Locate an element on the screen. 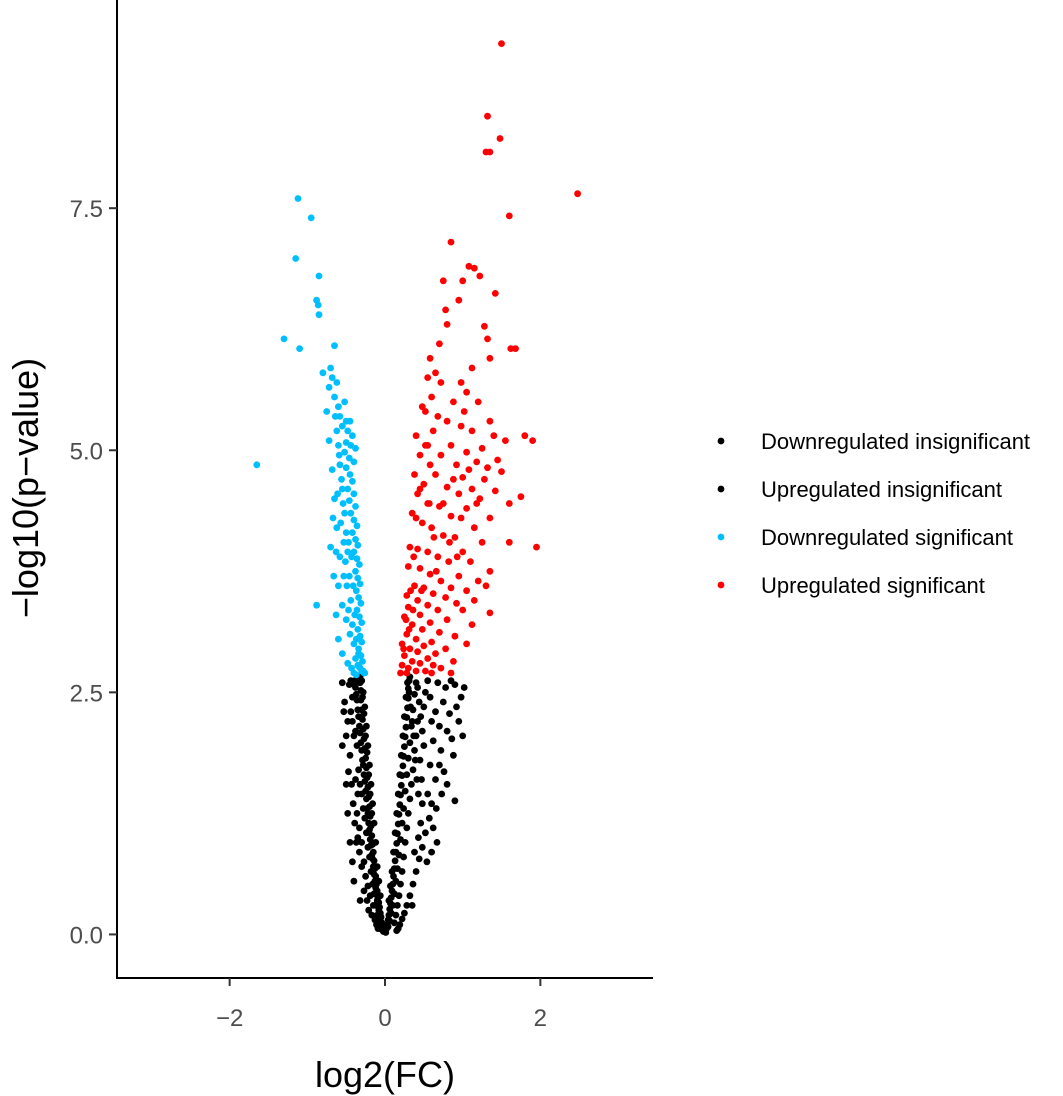  y-tick-label: 7.5 is located at coordinates (86, 209).